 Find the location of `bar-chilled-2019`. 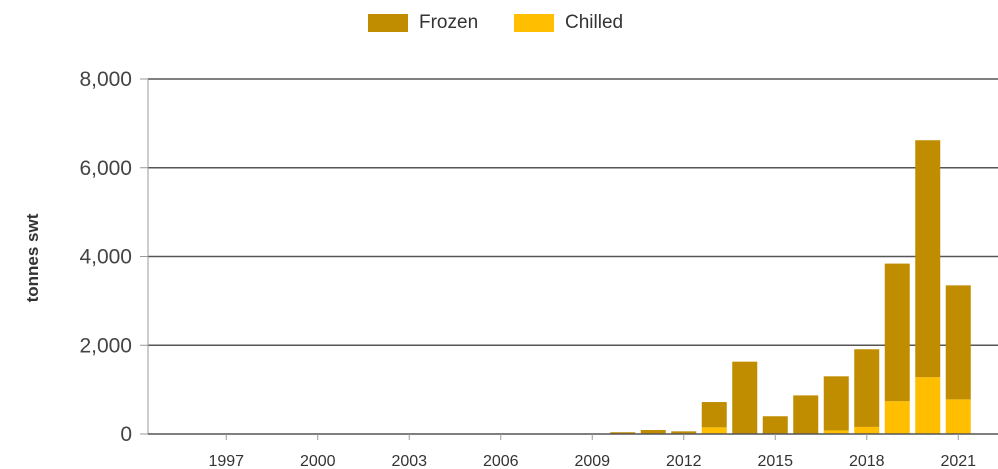

bar-chilled-2019 is located at coordinates (897, 417).